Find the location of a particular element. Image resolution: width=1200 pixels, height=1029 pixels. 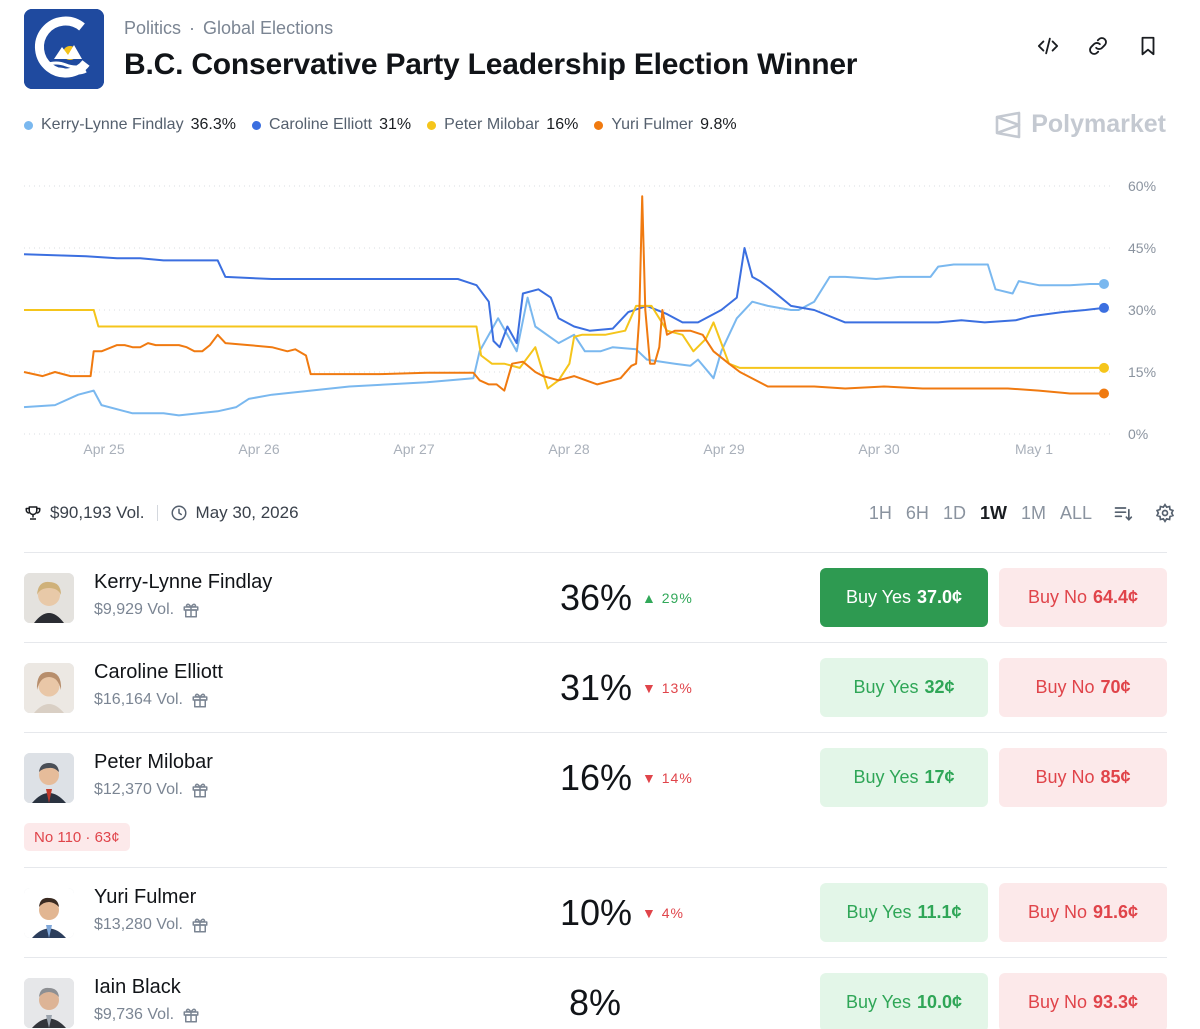

code-embed-icon is located at coordinates (1048, 46).